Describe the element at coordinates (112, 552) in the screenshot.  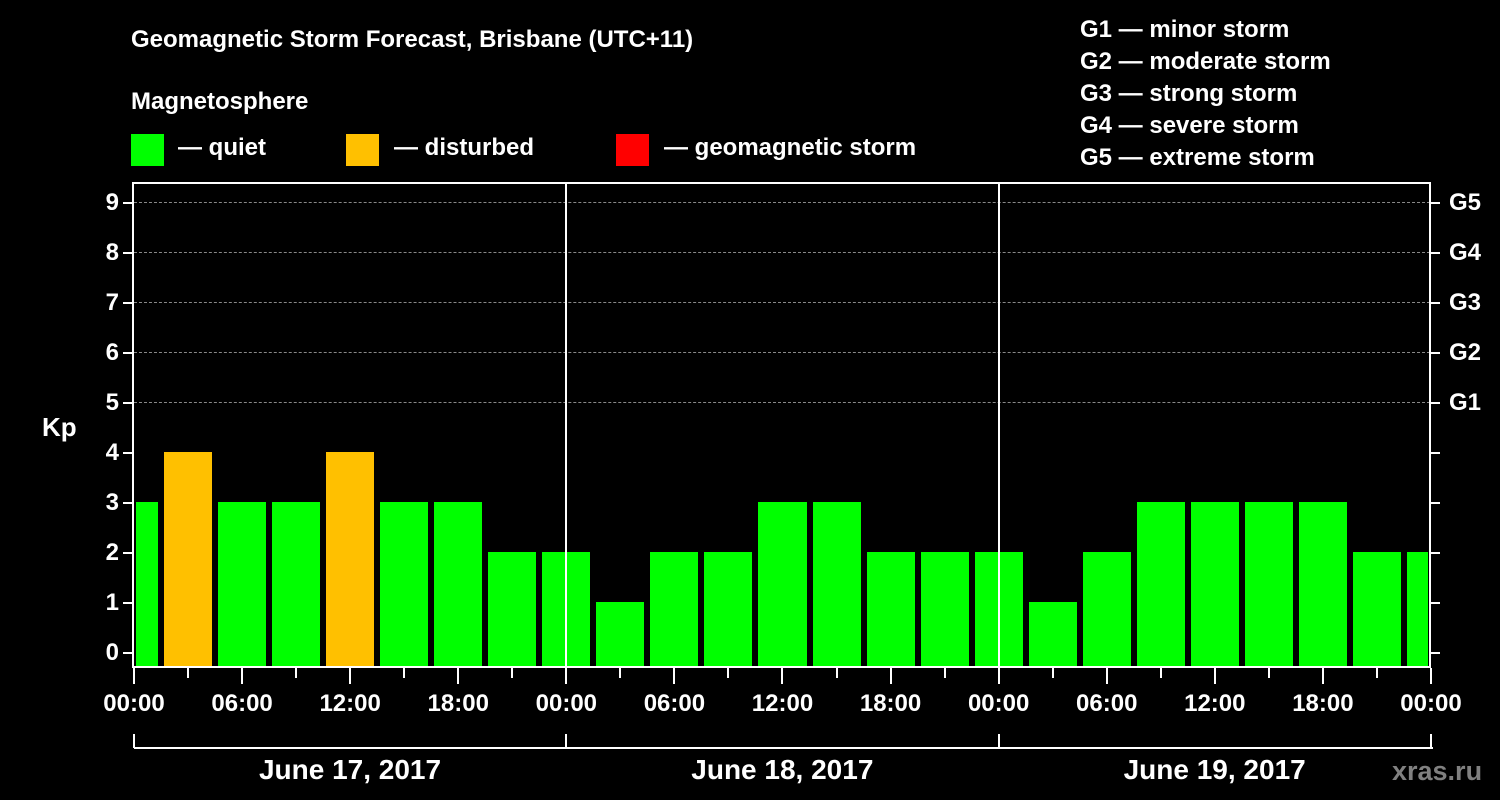
I see `y-tick-label: 2` at that location.